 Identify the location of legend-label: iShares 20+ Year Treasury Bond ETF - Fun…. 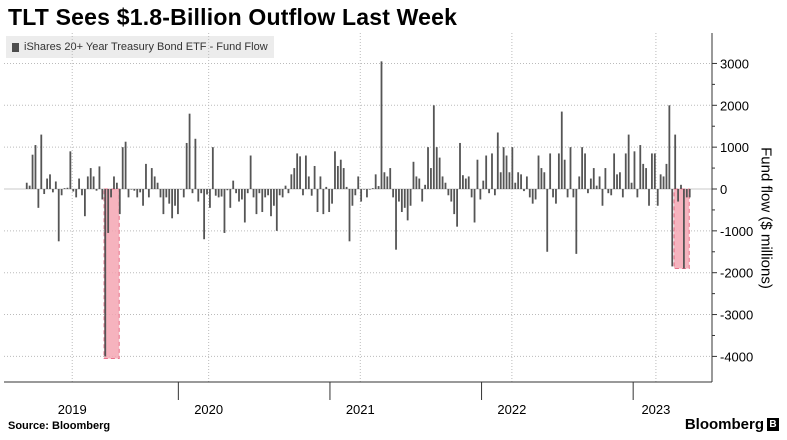
(146, 47).